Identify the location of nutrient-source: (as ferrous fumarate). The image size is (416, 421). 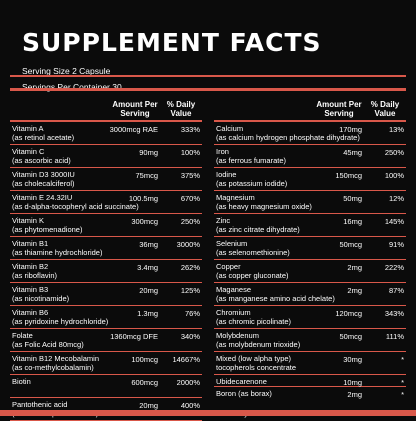
(251, 161).